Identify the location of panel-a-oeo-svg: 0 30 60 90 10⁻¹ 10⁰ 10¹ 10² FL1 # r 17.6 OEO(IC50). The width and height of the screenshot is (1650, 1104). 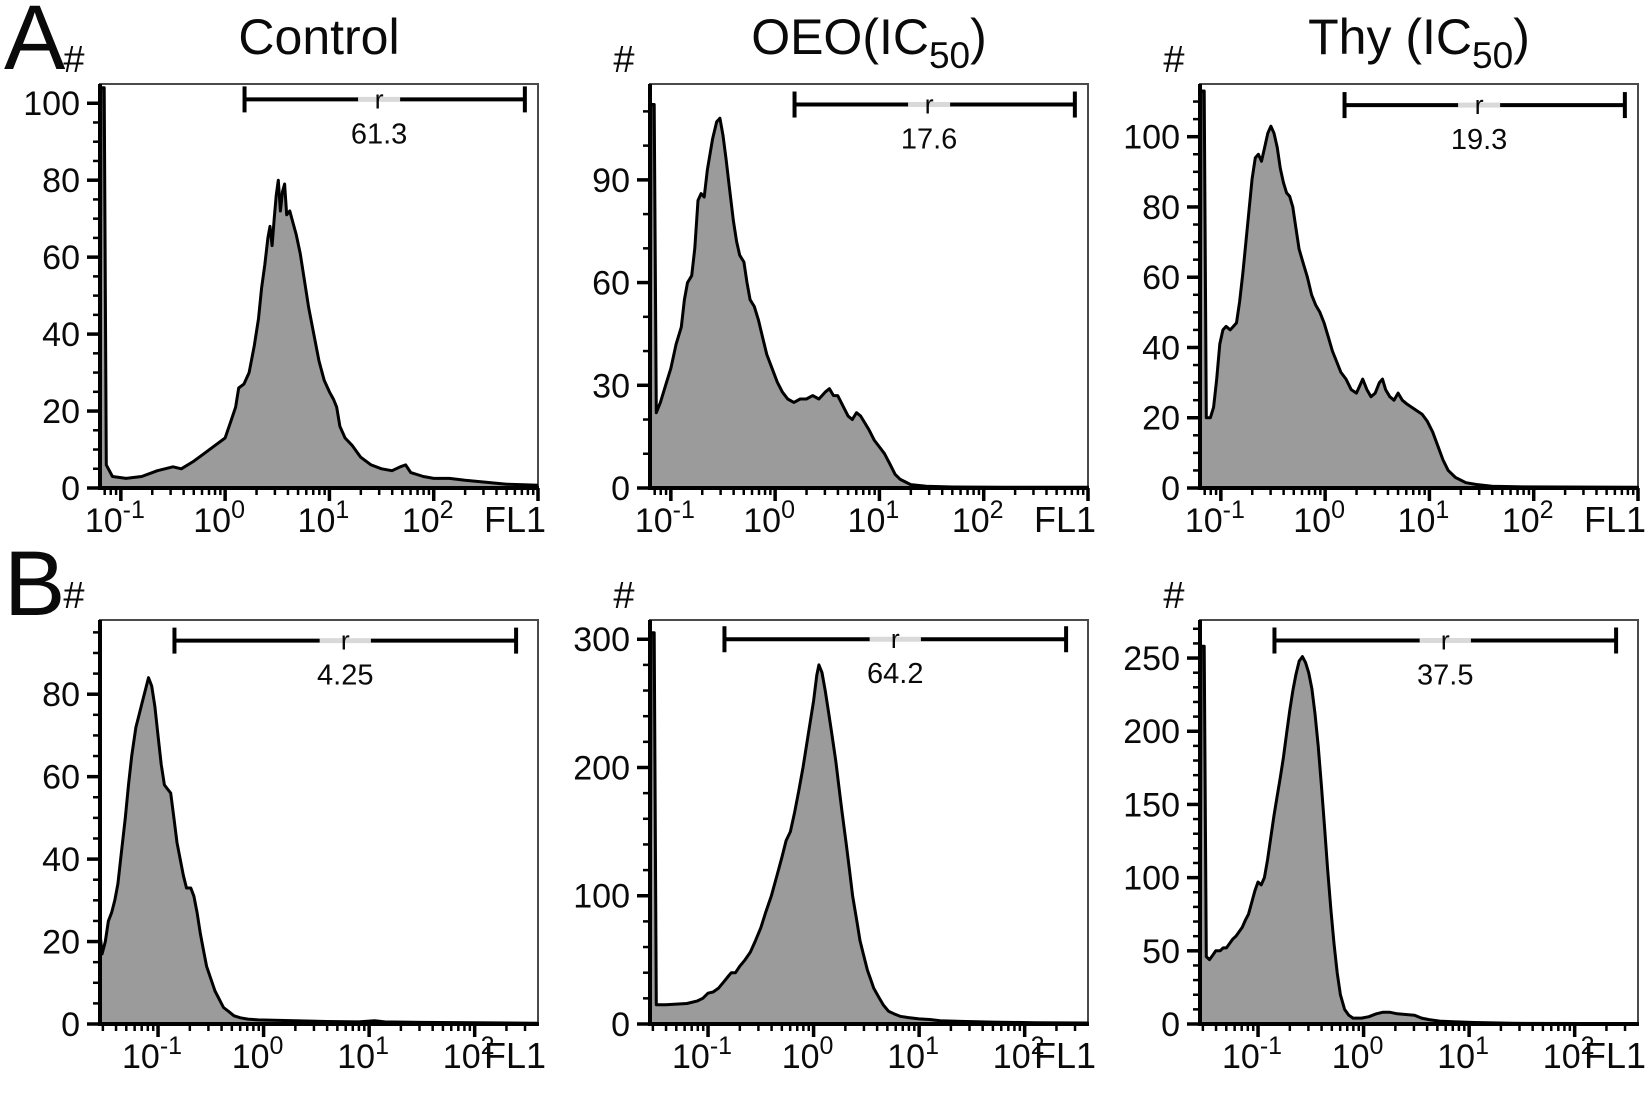
(844, 274).